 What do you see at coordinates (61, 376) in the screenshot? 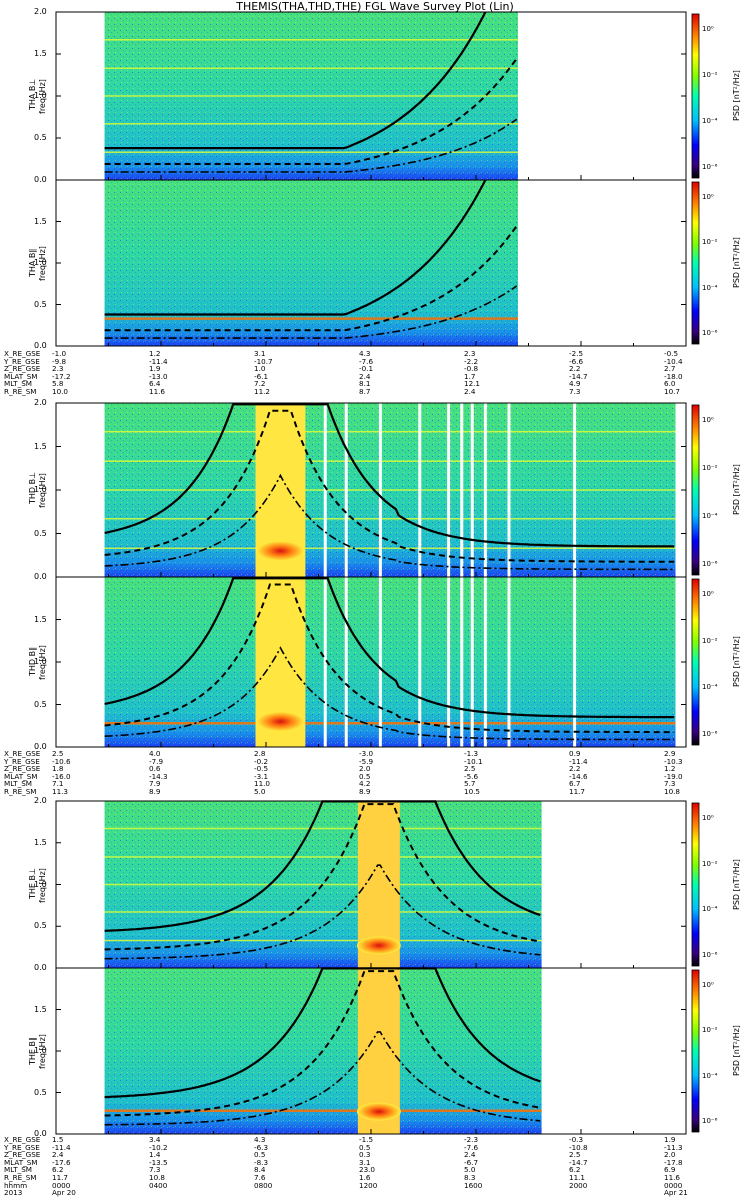
I see `ephemeris-value: -17.2` at bounding box center [61, 376].